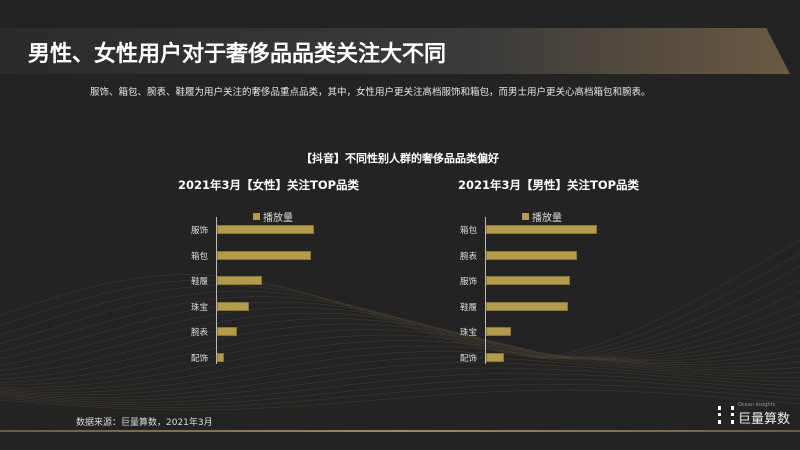 The width and height of the screenshot is (800, 450). I want to click on chart-title: 2021年3月【女性】关注TOP品类, so click(269, 185).